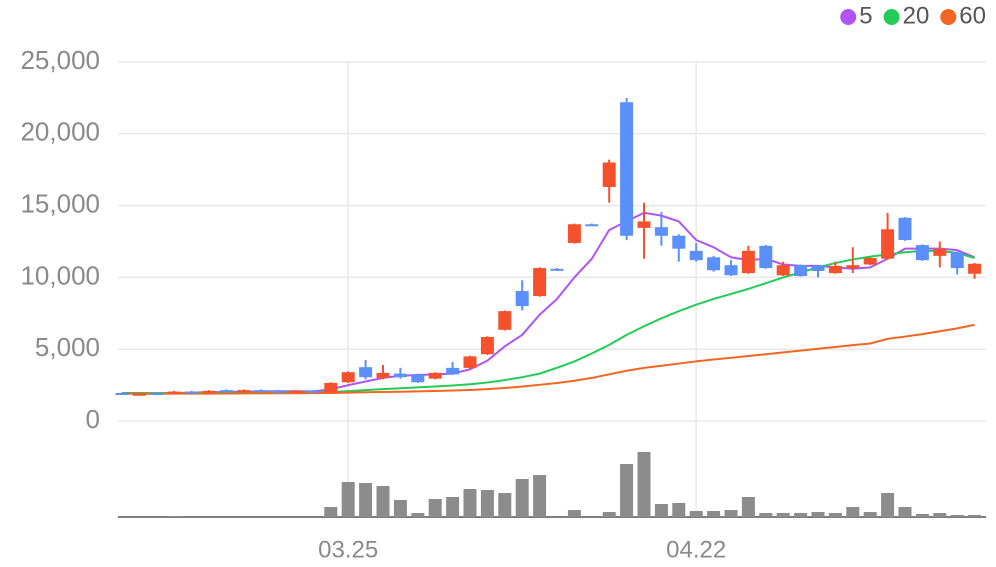  What do you see at coordinates (60, 275) in the screenshot?
I see `y-tick-label: 10,000` at bounding box center [60, 275].